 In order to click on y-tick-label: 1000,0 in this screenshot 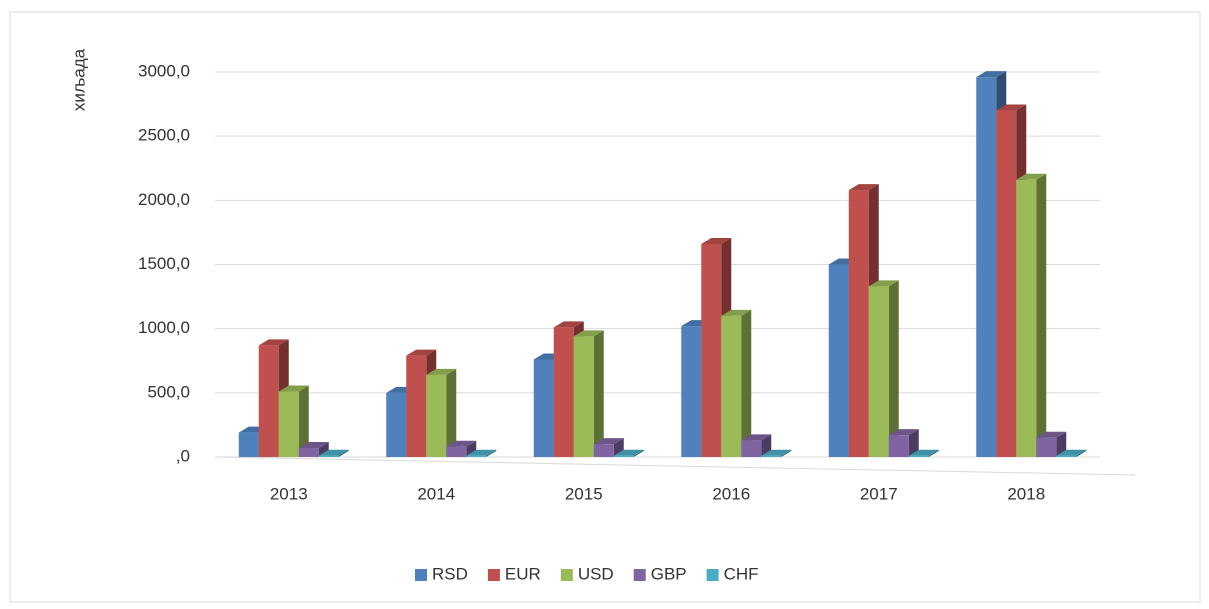, I will do `click(164, 327)`.